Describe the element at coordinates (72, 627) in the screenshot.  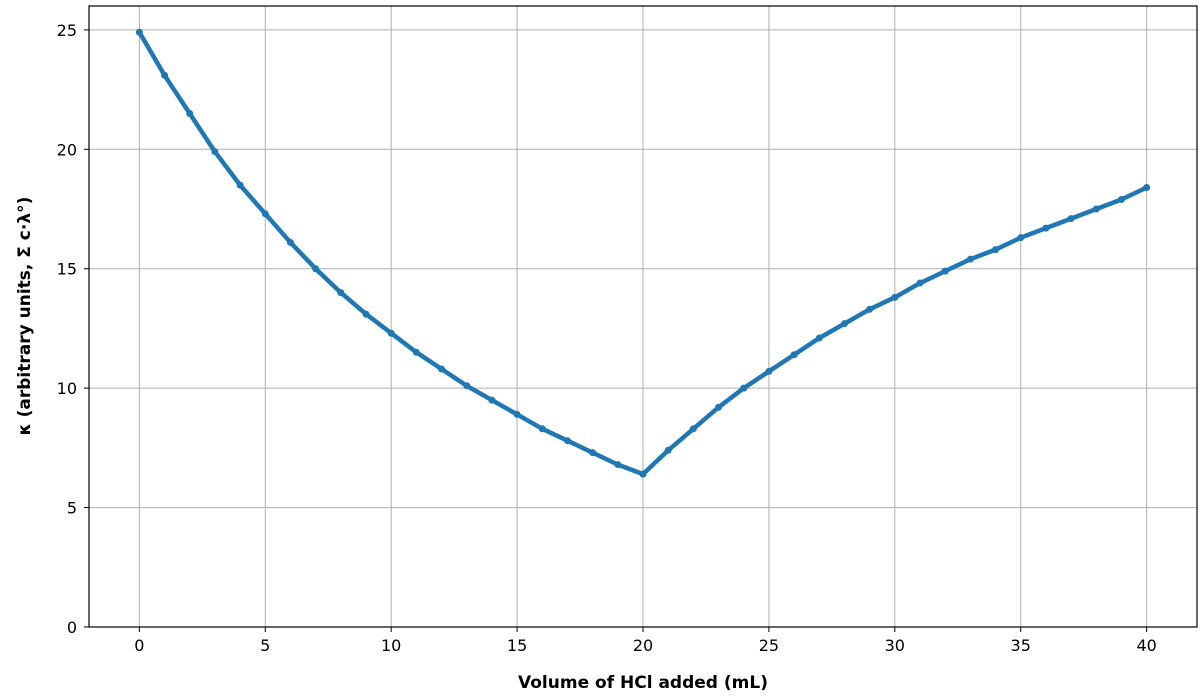
I see `y-tick-label: 0` at that location.